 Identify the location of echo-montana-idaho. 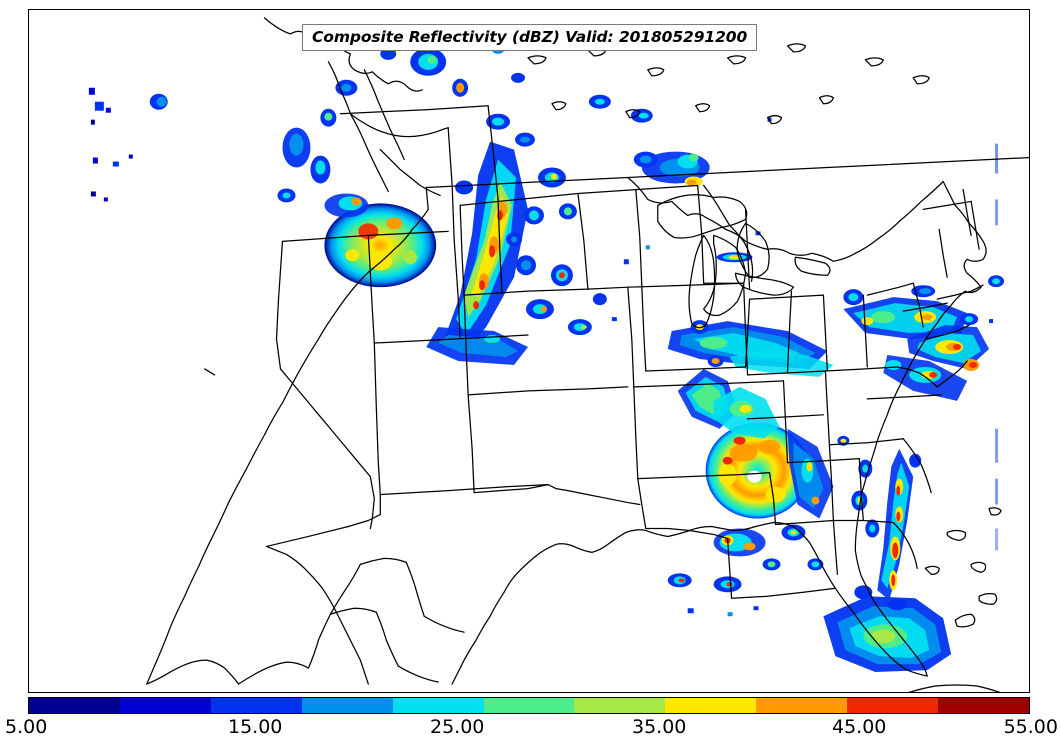
(317, 141).